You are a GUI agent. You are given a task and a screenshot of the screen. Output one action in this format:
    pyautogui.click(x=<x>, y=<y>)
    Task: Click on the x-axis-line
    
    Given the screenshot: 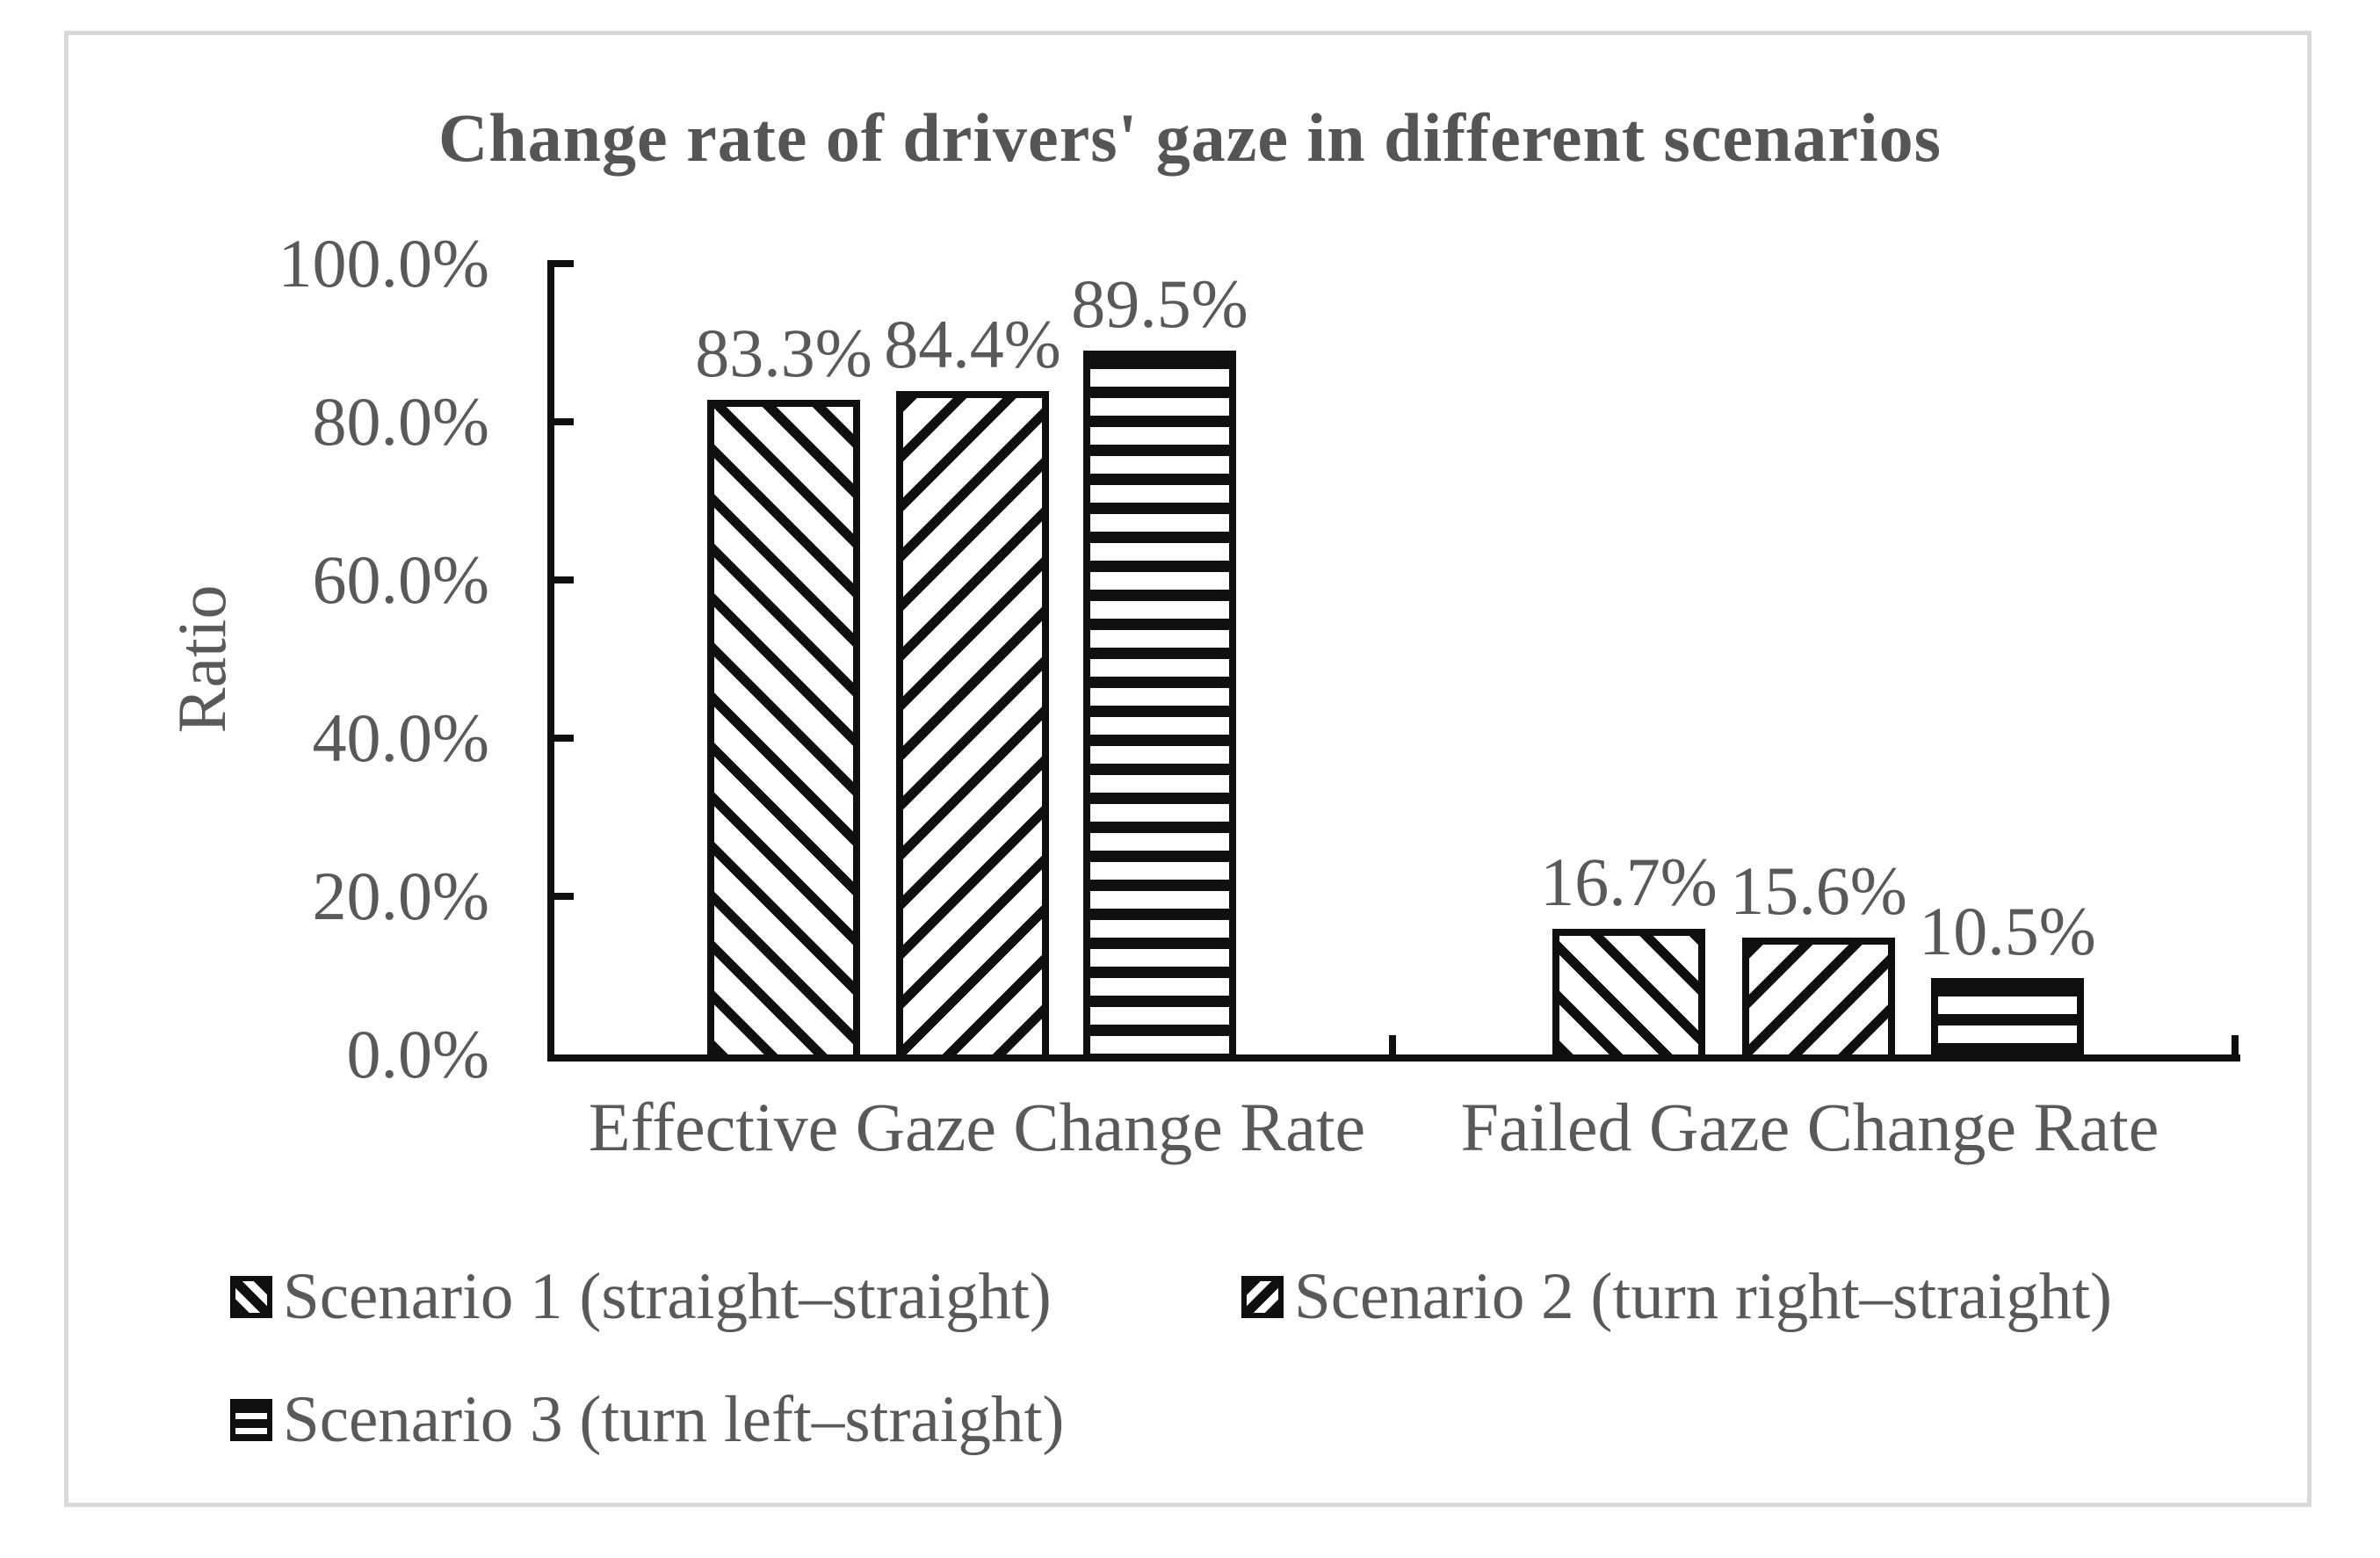 What is the action you would take?
    pyautogui.click(x=1393, y=1058)
    